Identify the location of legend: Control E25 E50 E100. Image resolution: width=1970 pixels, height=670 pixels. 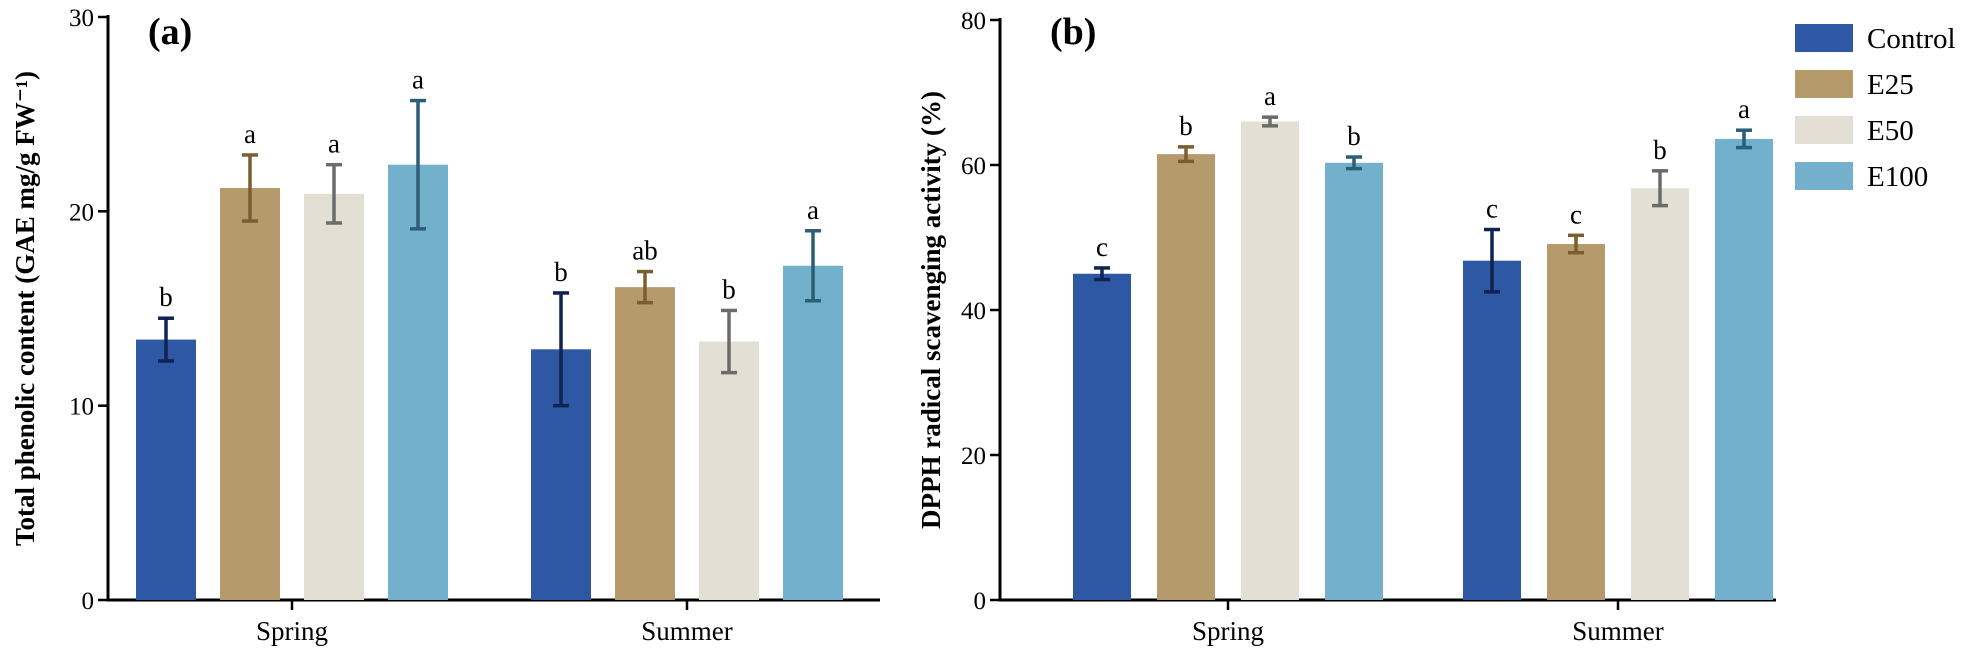
(1875, 108).